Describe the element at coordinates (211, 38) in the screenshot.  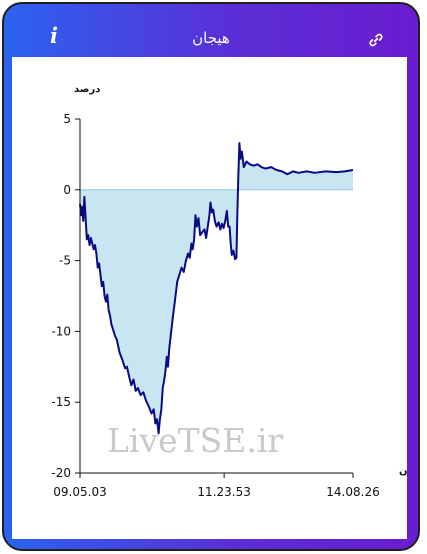
I see `card-title: هیجان` at that location.